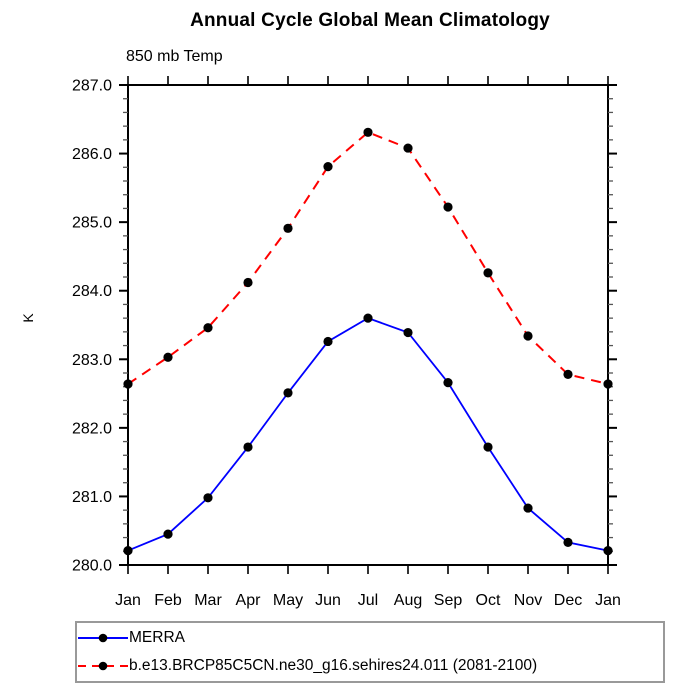 The height and width of the screenshot is (700, 700). Describe the element at coordinates (528, 600) in the screenshot. I see `x-tick-label: Nov` at that location.